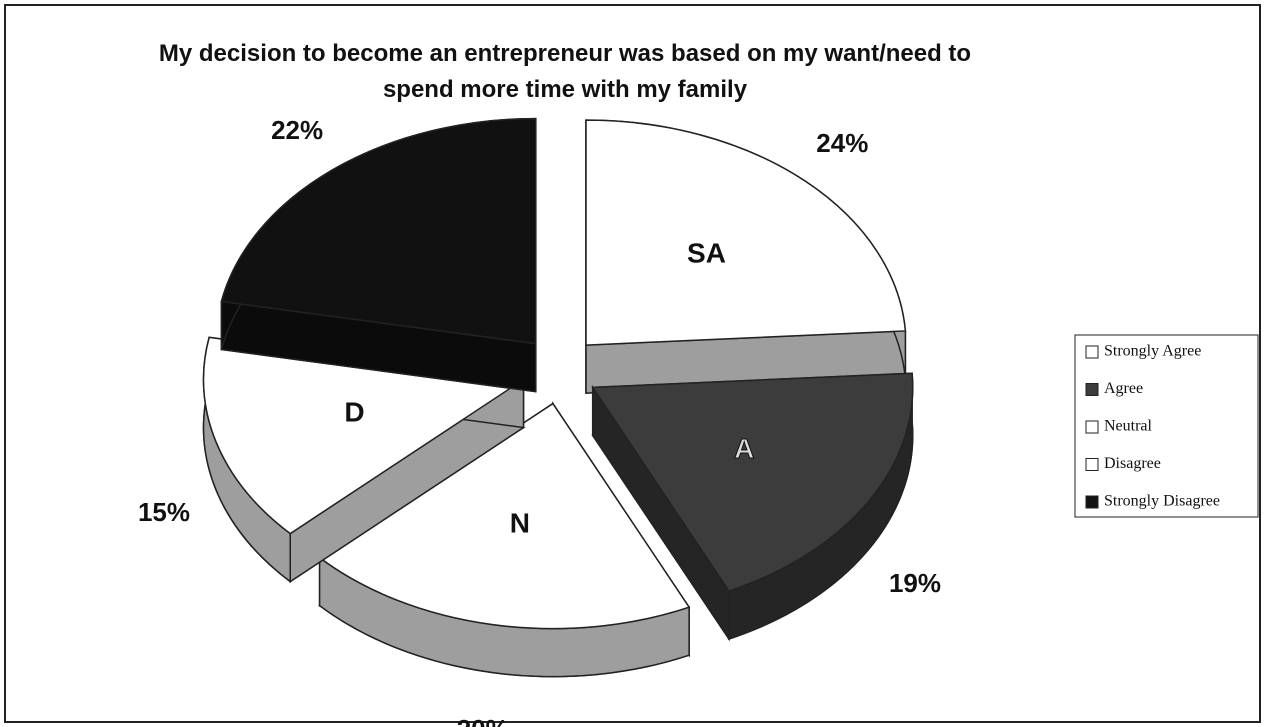 The image size is (1266, 727). I want to click on value-label: 20%, so click(483, 720).